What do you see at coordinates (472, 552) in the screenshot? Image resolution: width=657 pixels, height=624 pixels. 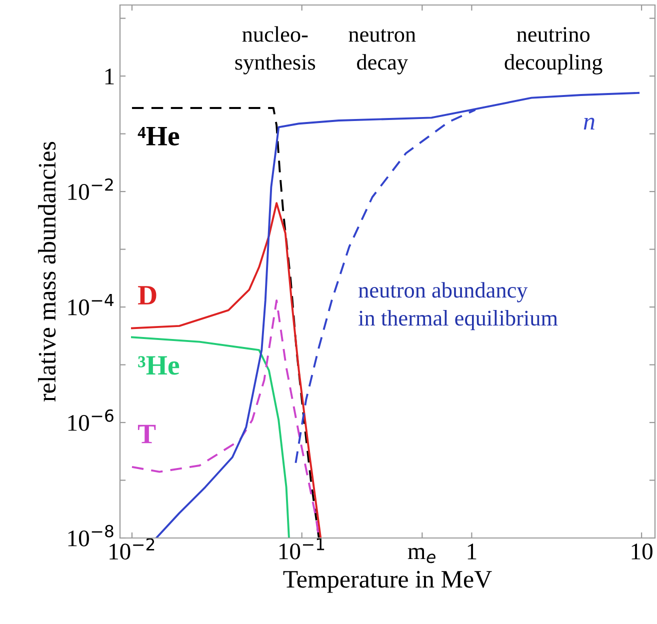 I see `x-tick-label: 1` at bounding box center [472, 552].